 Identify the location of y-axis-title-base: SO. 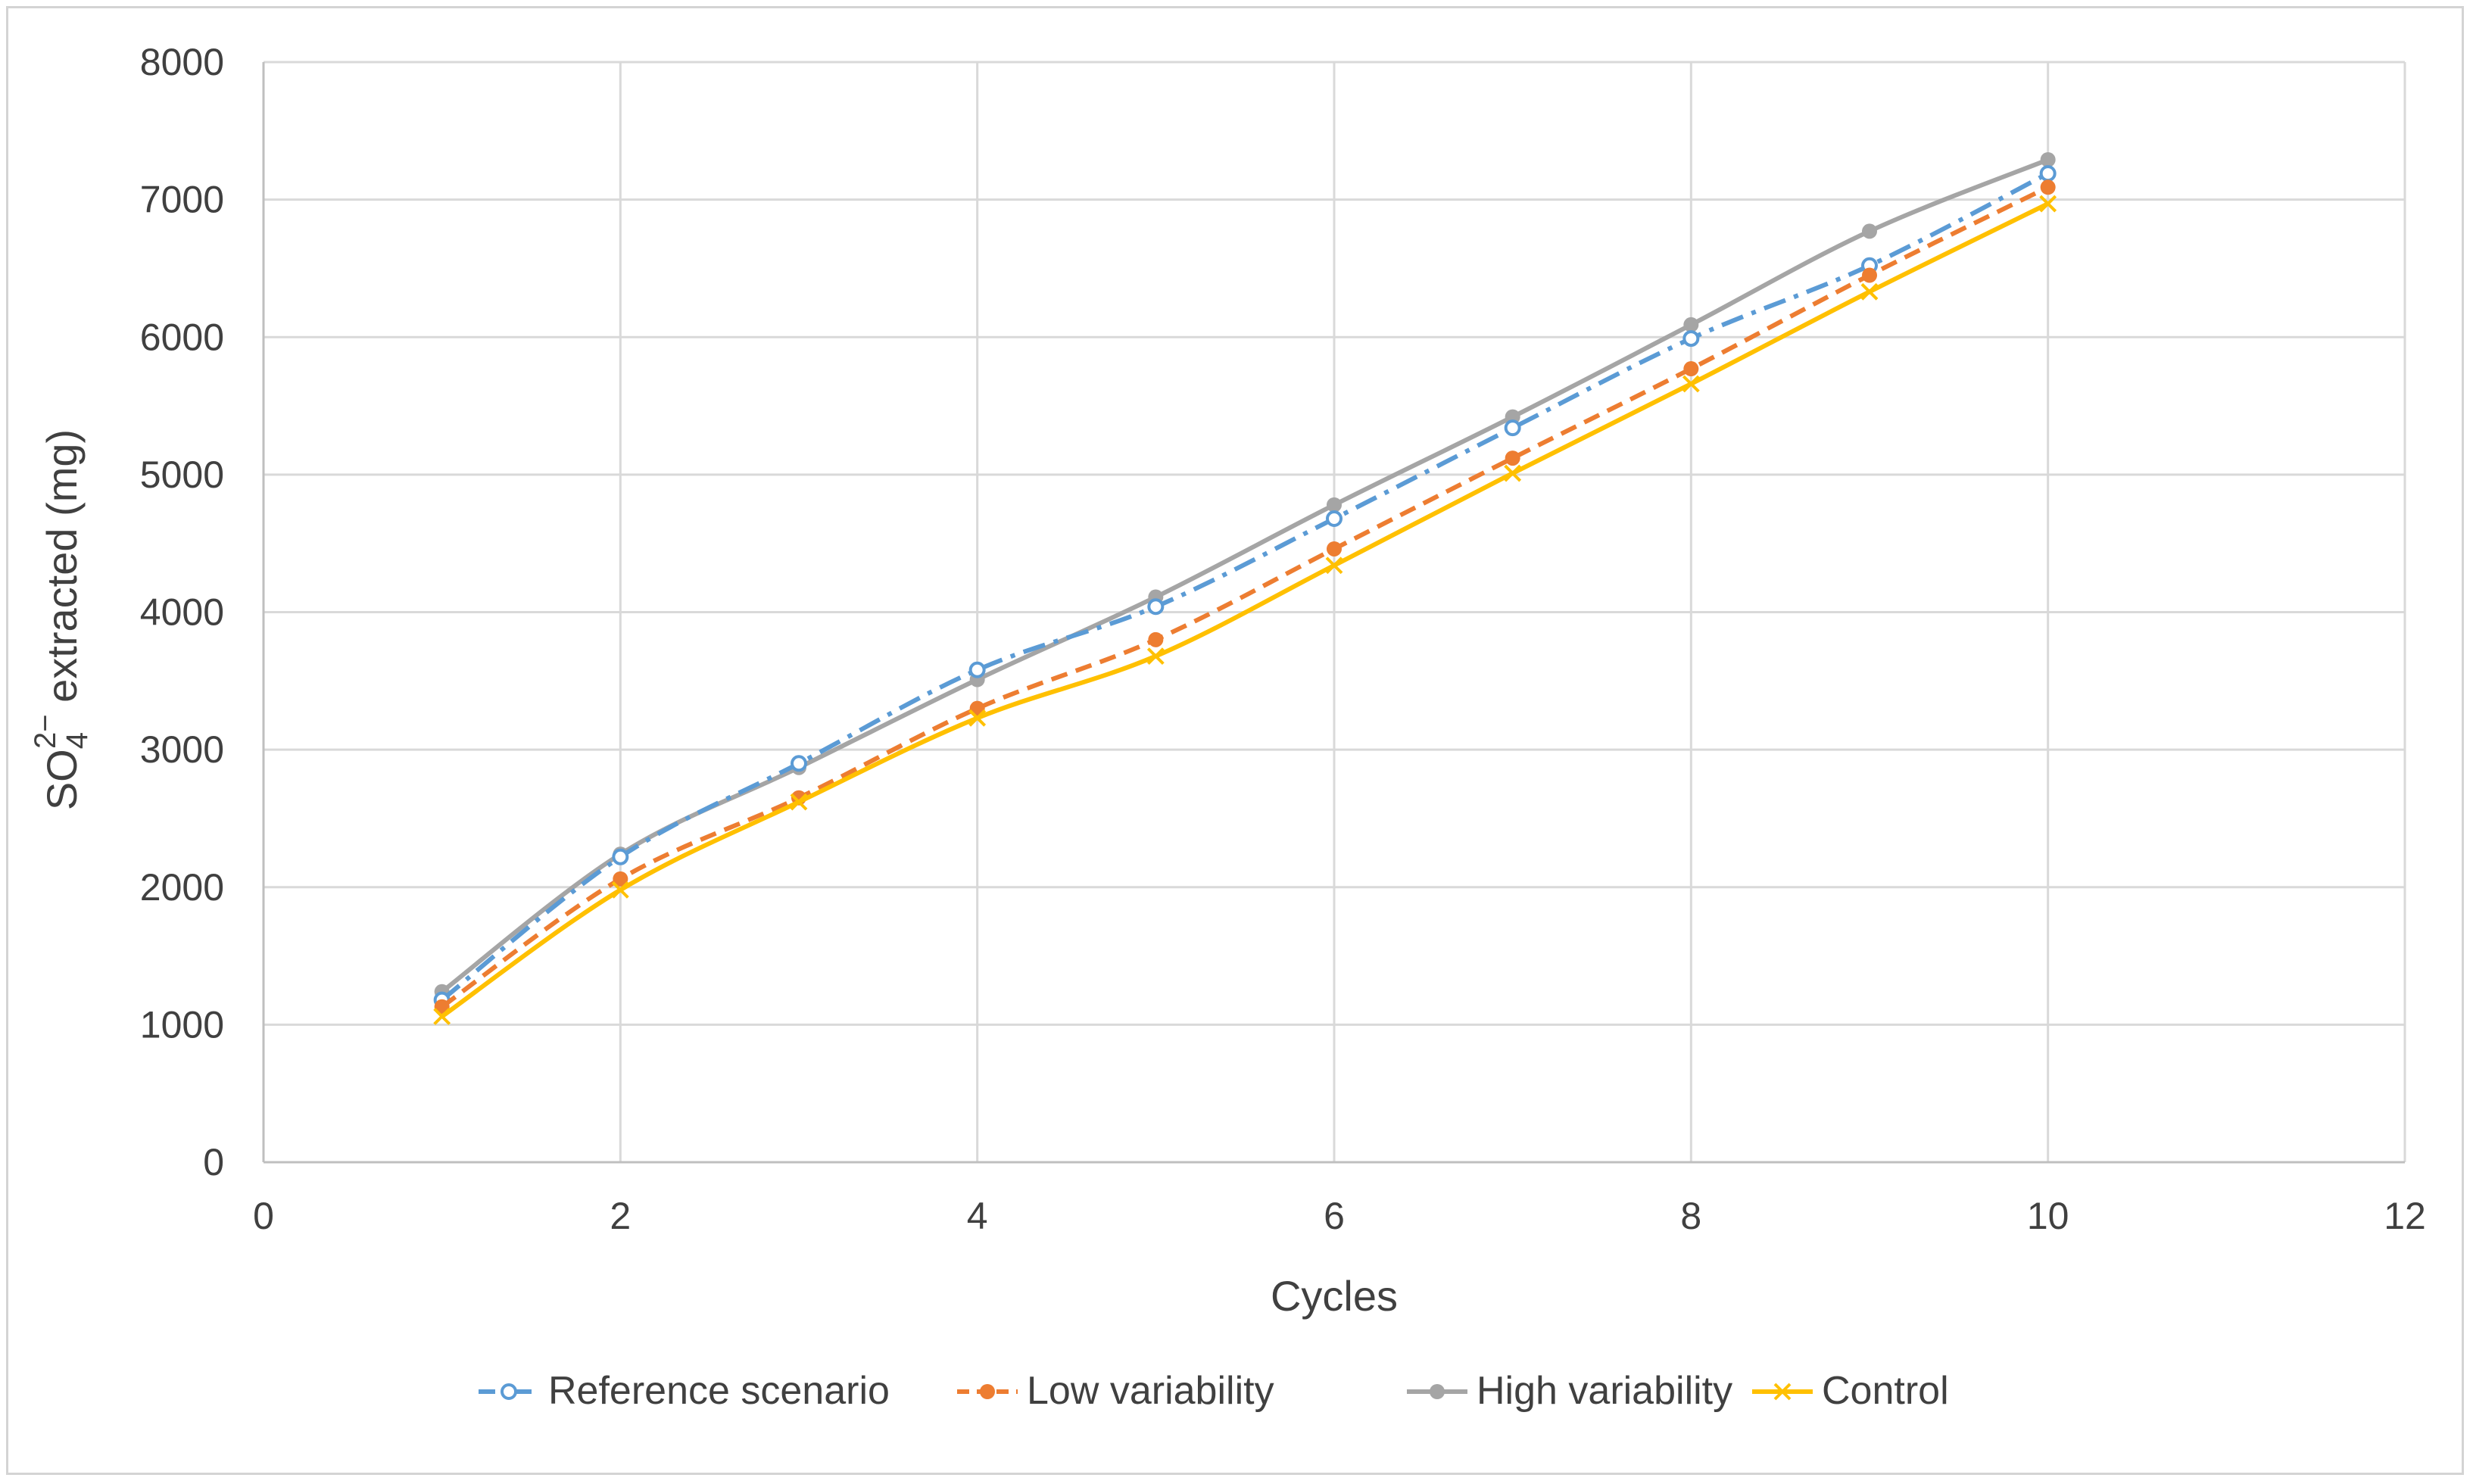
(62, 779).